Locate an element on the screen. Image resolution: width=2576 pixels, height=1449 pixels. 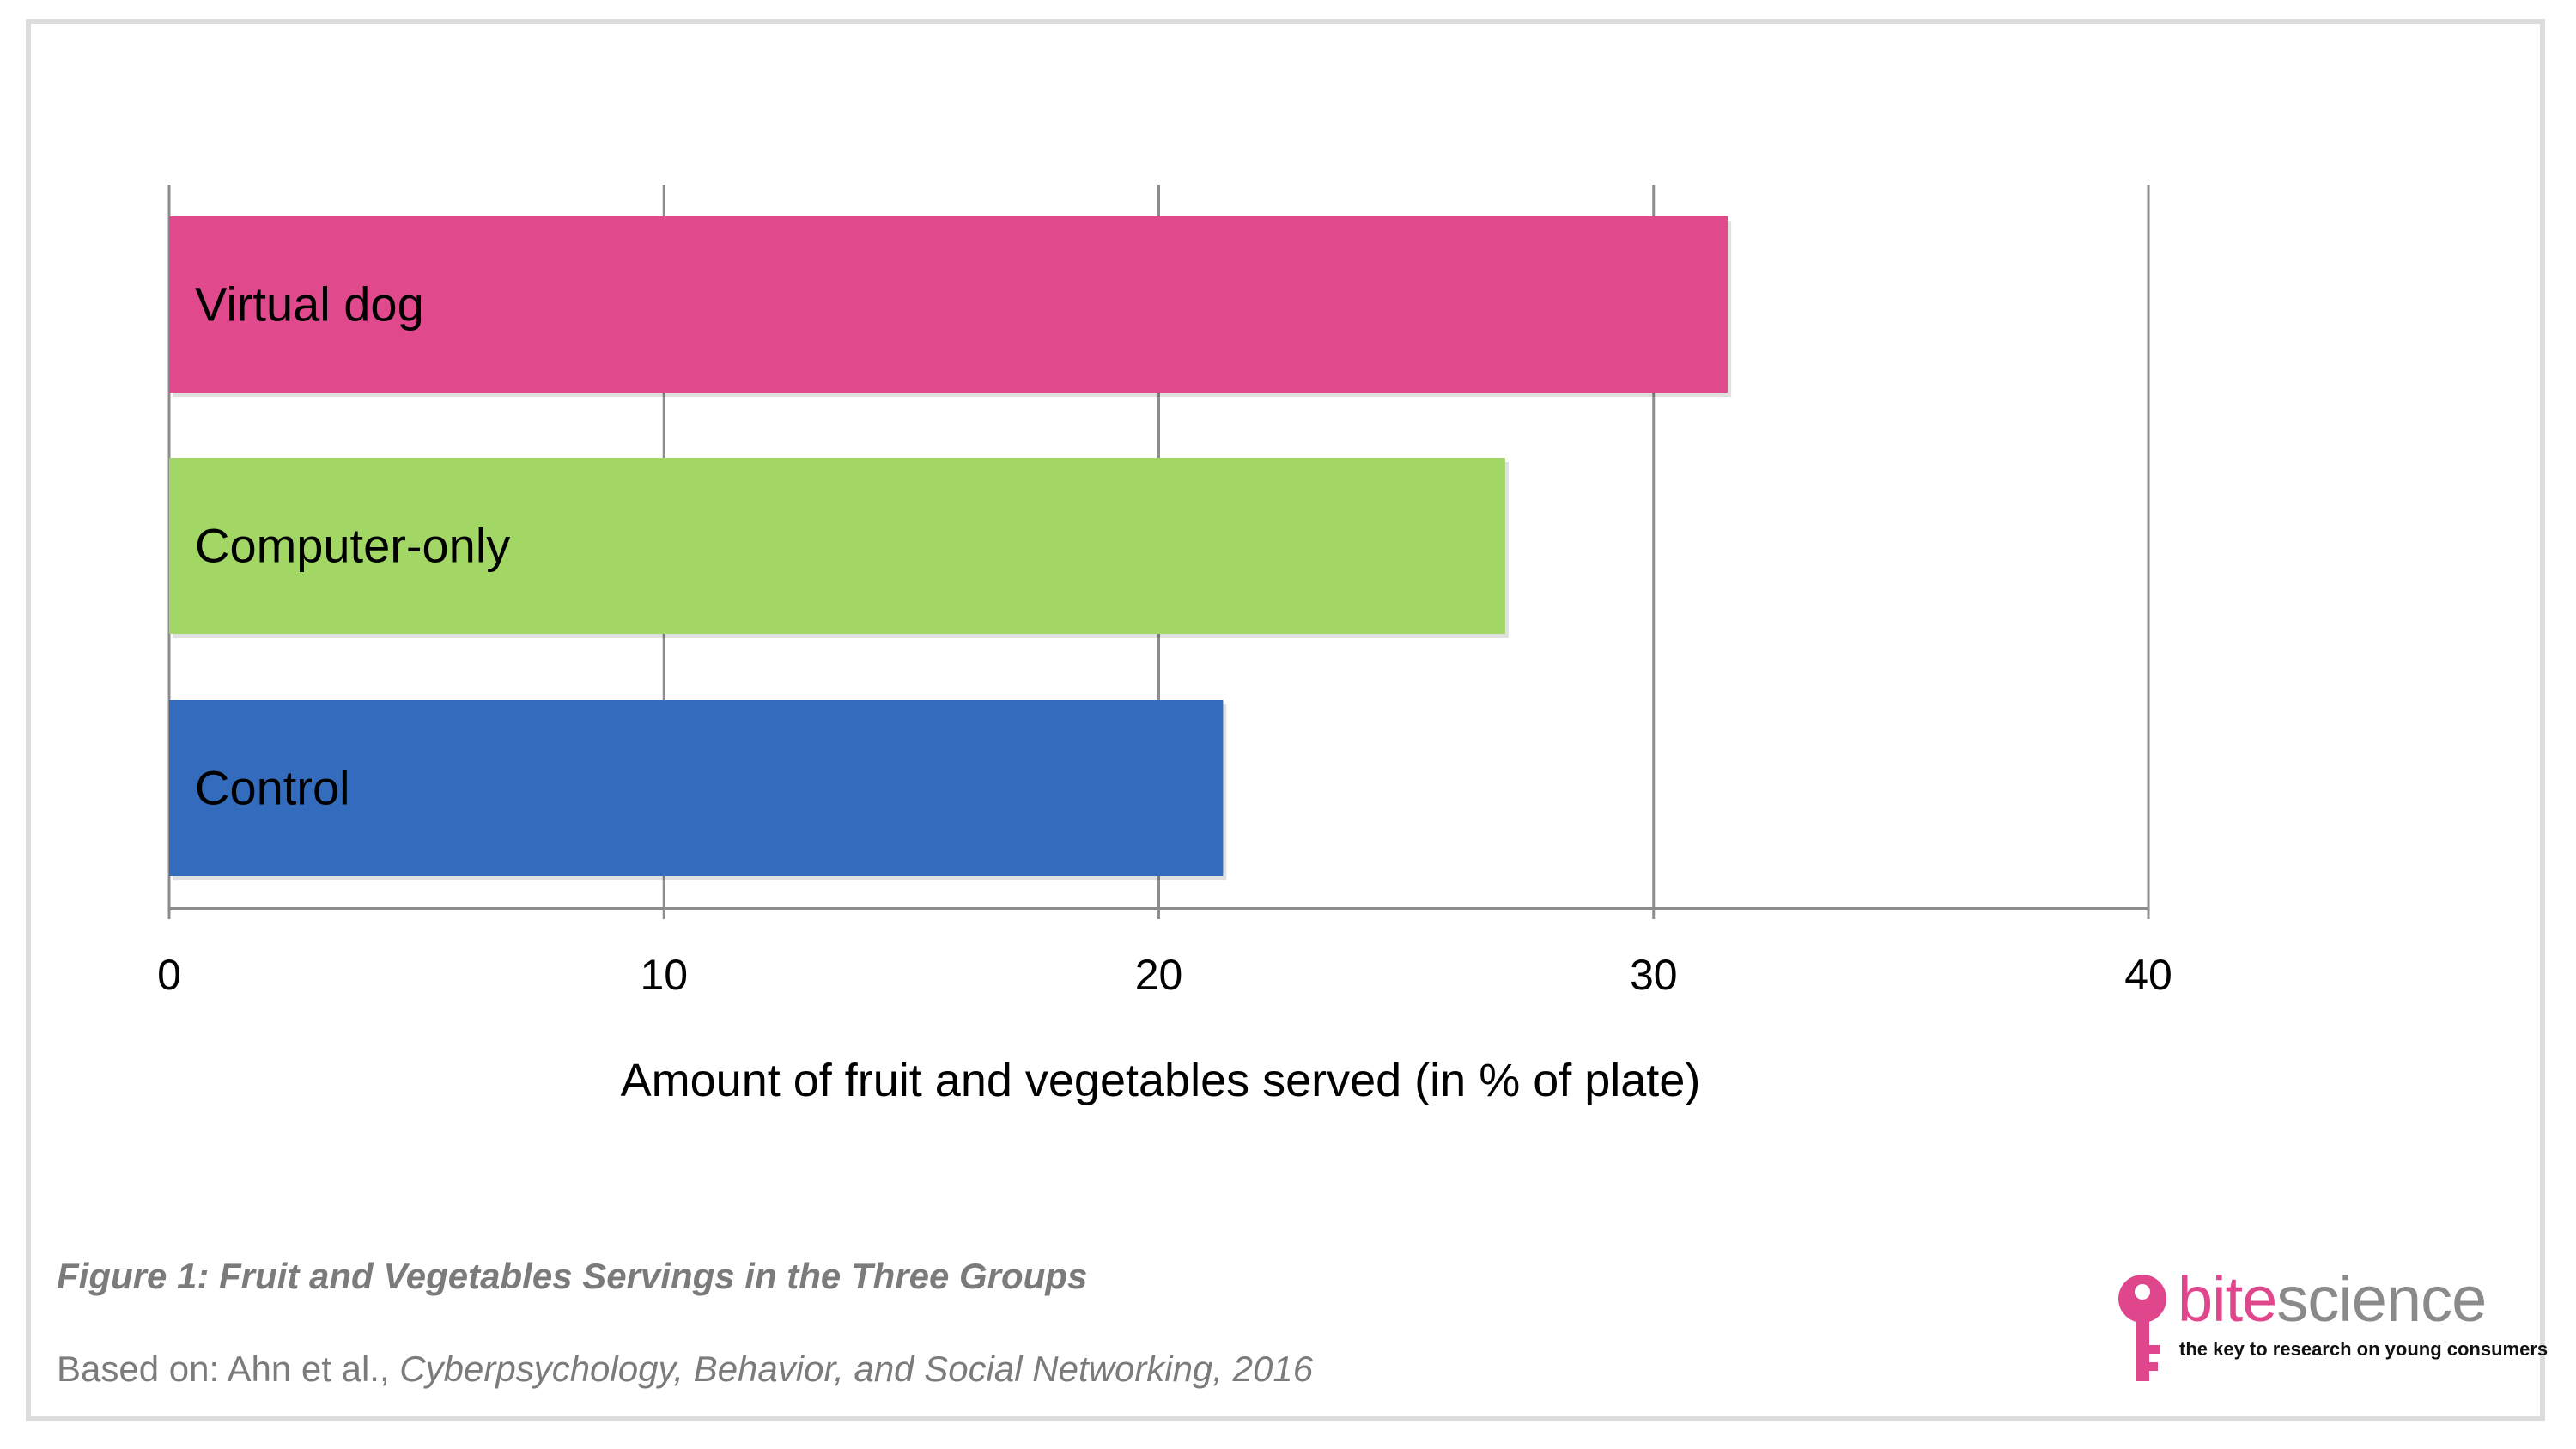
bar-label: Control is located at coordinates (272, 788).